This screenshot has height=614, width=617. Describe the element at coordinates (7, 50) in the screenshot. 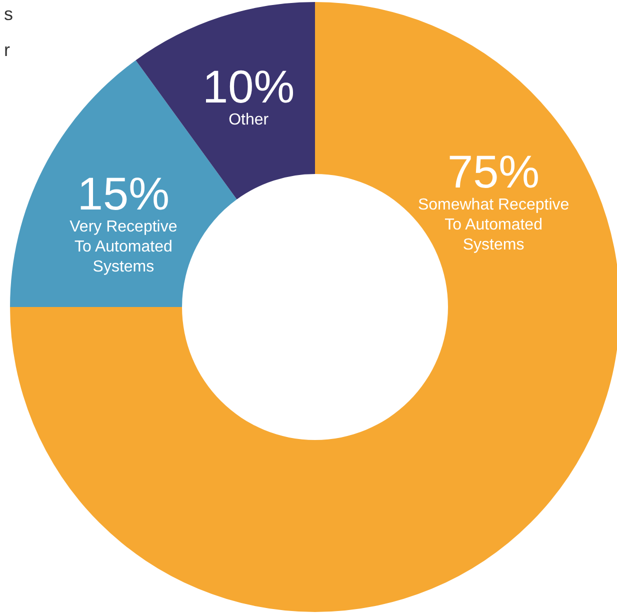

I see `text: r` at that location.